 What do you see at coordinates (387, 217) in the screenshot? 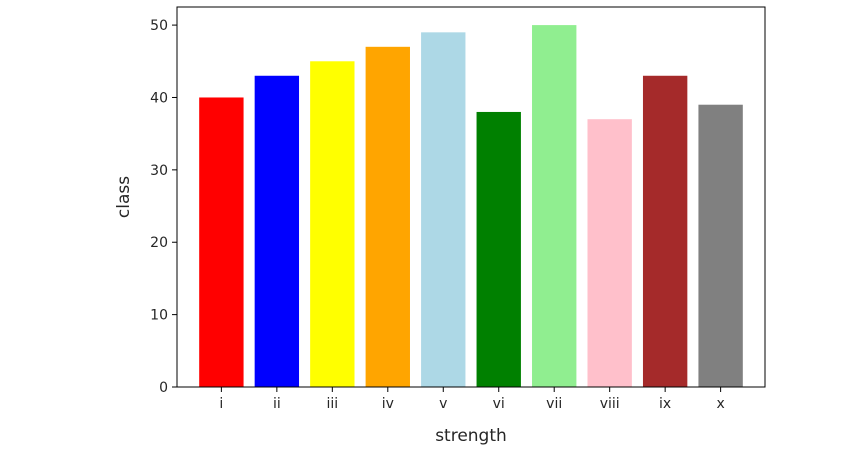
I see `bar-iv` at bounding box center [387, 217].